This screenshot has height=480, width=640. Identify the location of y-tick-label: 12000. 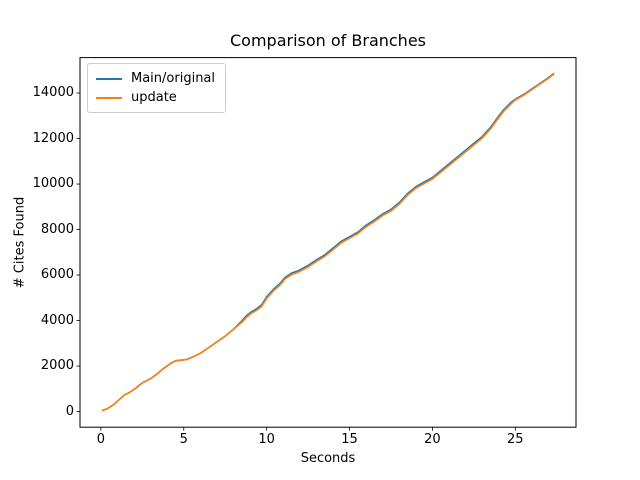
(53, 138).